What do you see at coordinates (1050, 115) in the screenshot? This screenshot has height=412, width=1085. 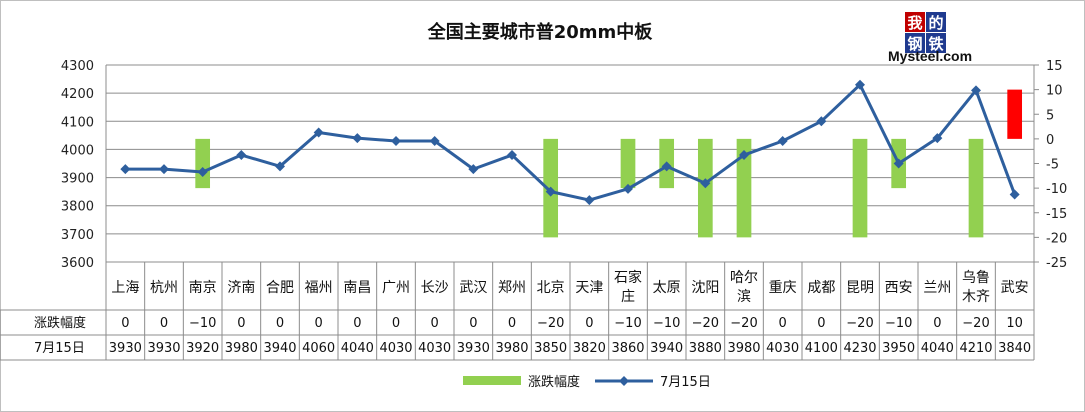 I see `right-axis-tick: 5` at bounding box center [1050, 115].